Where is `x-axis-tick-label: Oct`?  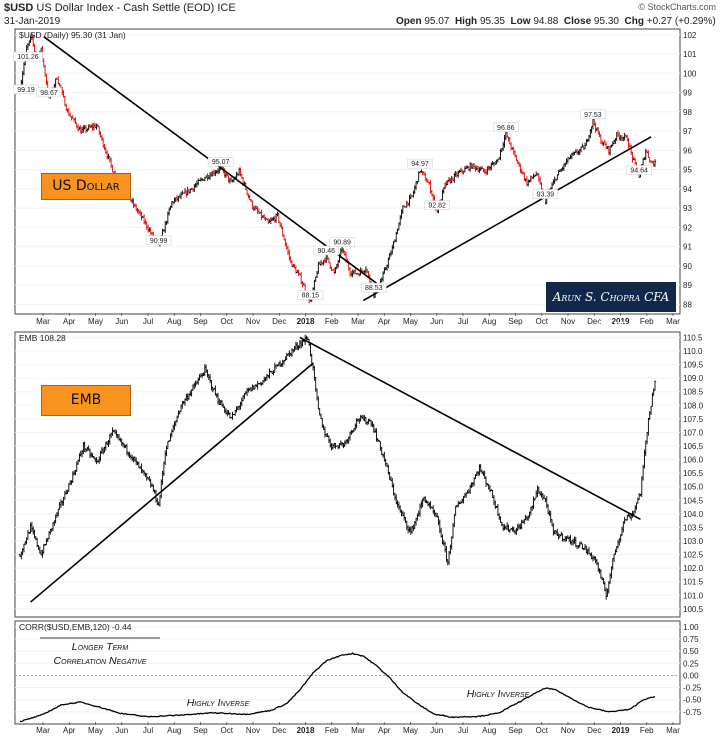 x-axis-tick-label: Oct is located at coordinates (542, 730).